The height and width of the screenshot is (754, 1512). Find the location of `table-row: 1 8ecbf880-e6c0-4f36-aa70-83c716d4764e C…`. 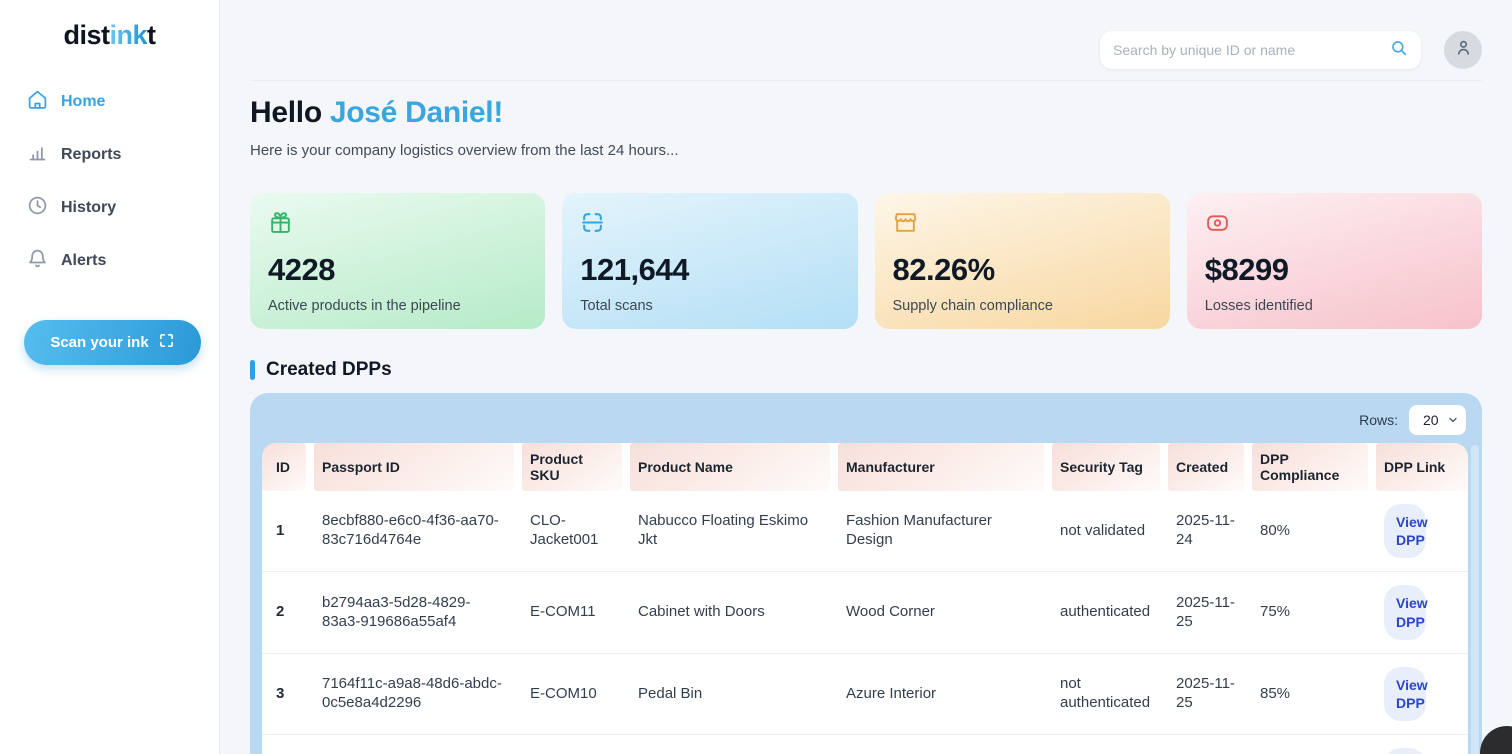

table-row: 1 8ecbf880-e6c0-4f36-aa70-83c716d4764e C… is located at coordinates (865, 532).